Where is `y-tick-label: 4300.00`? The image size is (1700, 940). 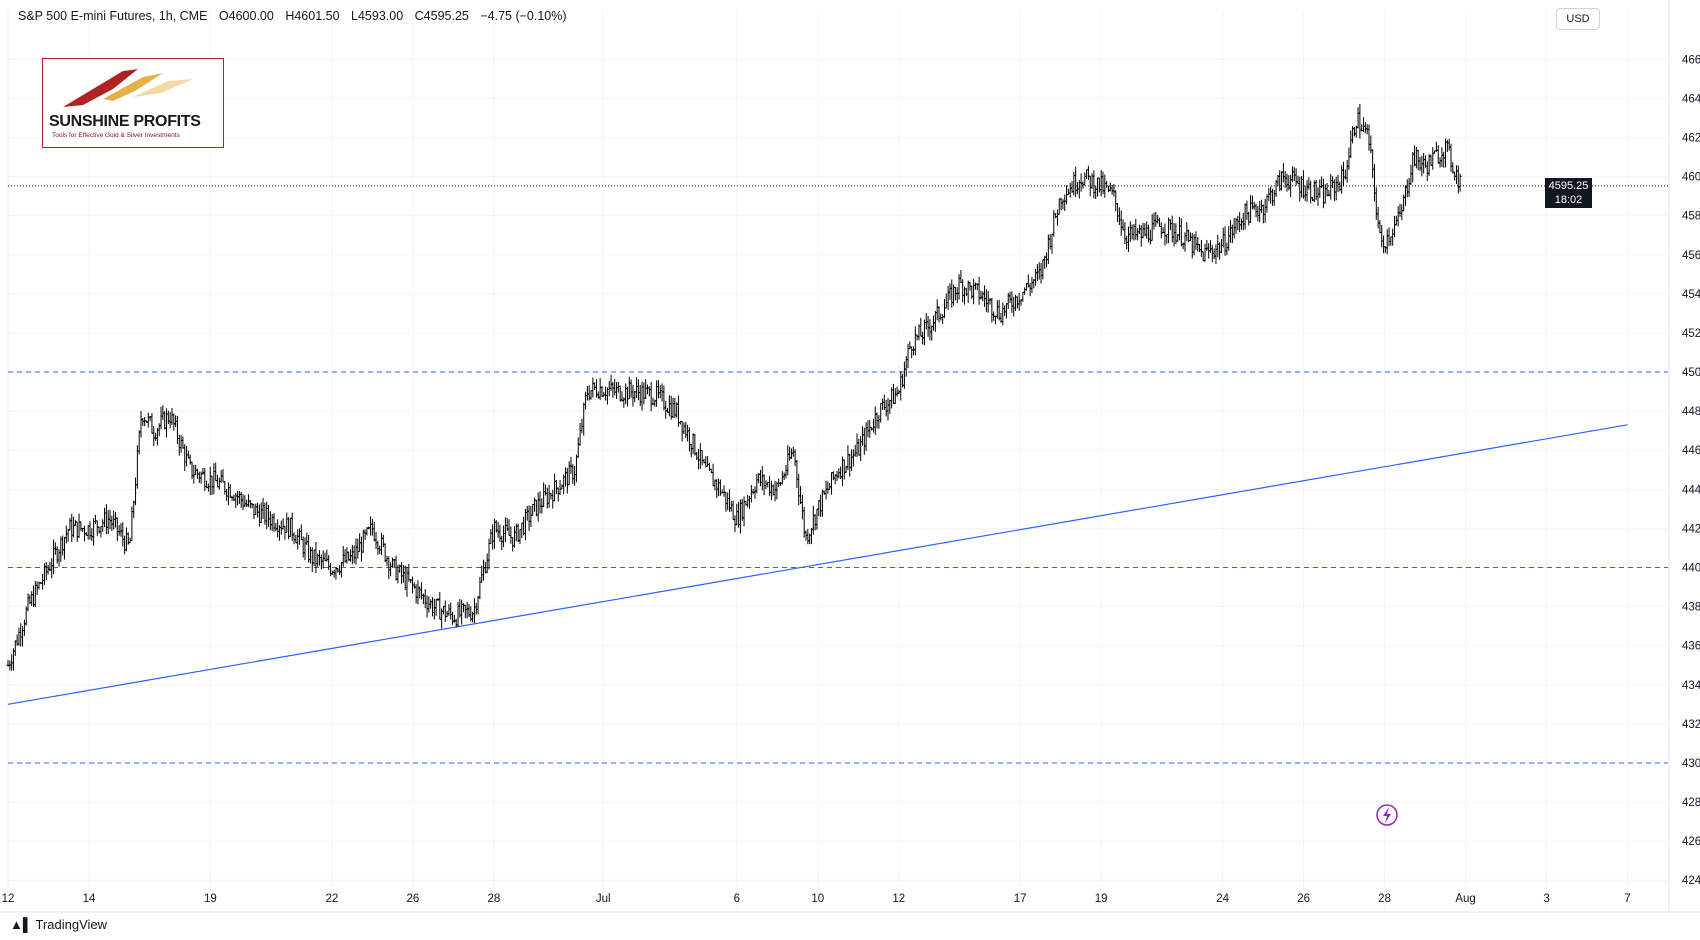
y-tick-label: 4300.00 is located at coordinates (1691, 764).